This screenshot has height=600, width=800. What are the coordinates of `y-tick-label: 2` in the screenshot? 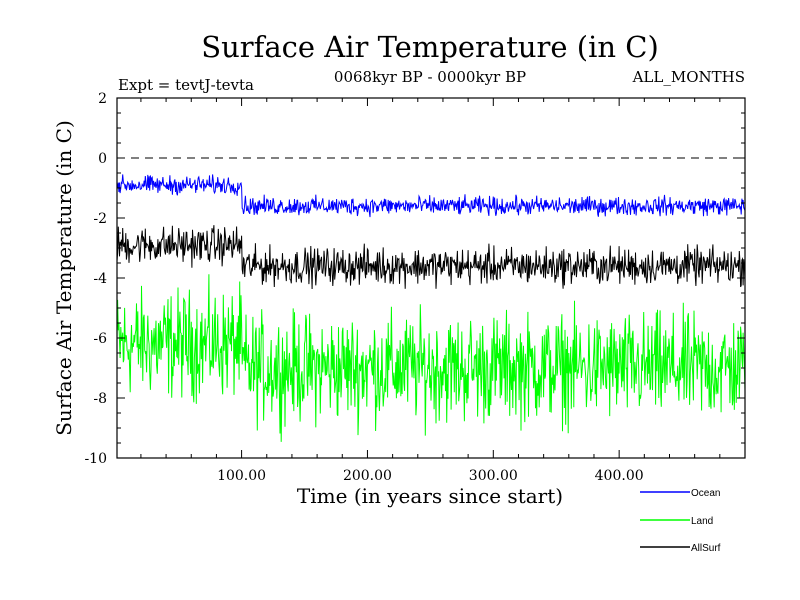 It's located at (102, 99).